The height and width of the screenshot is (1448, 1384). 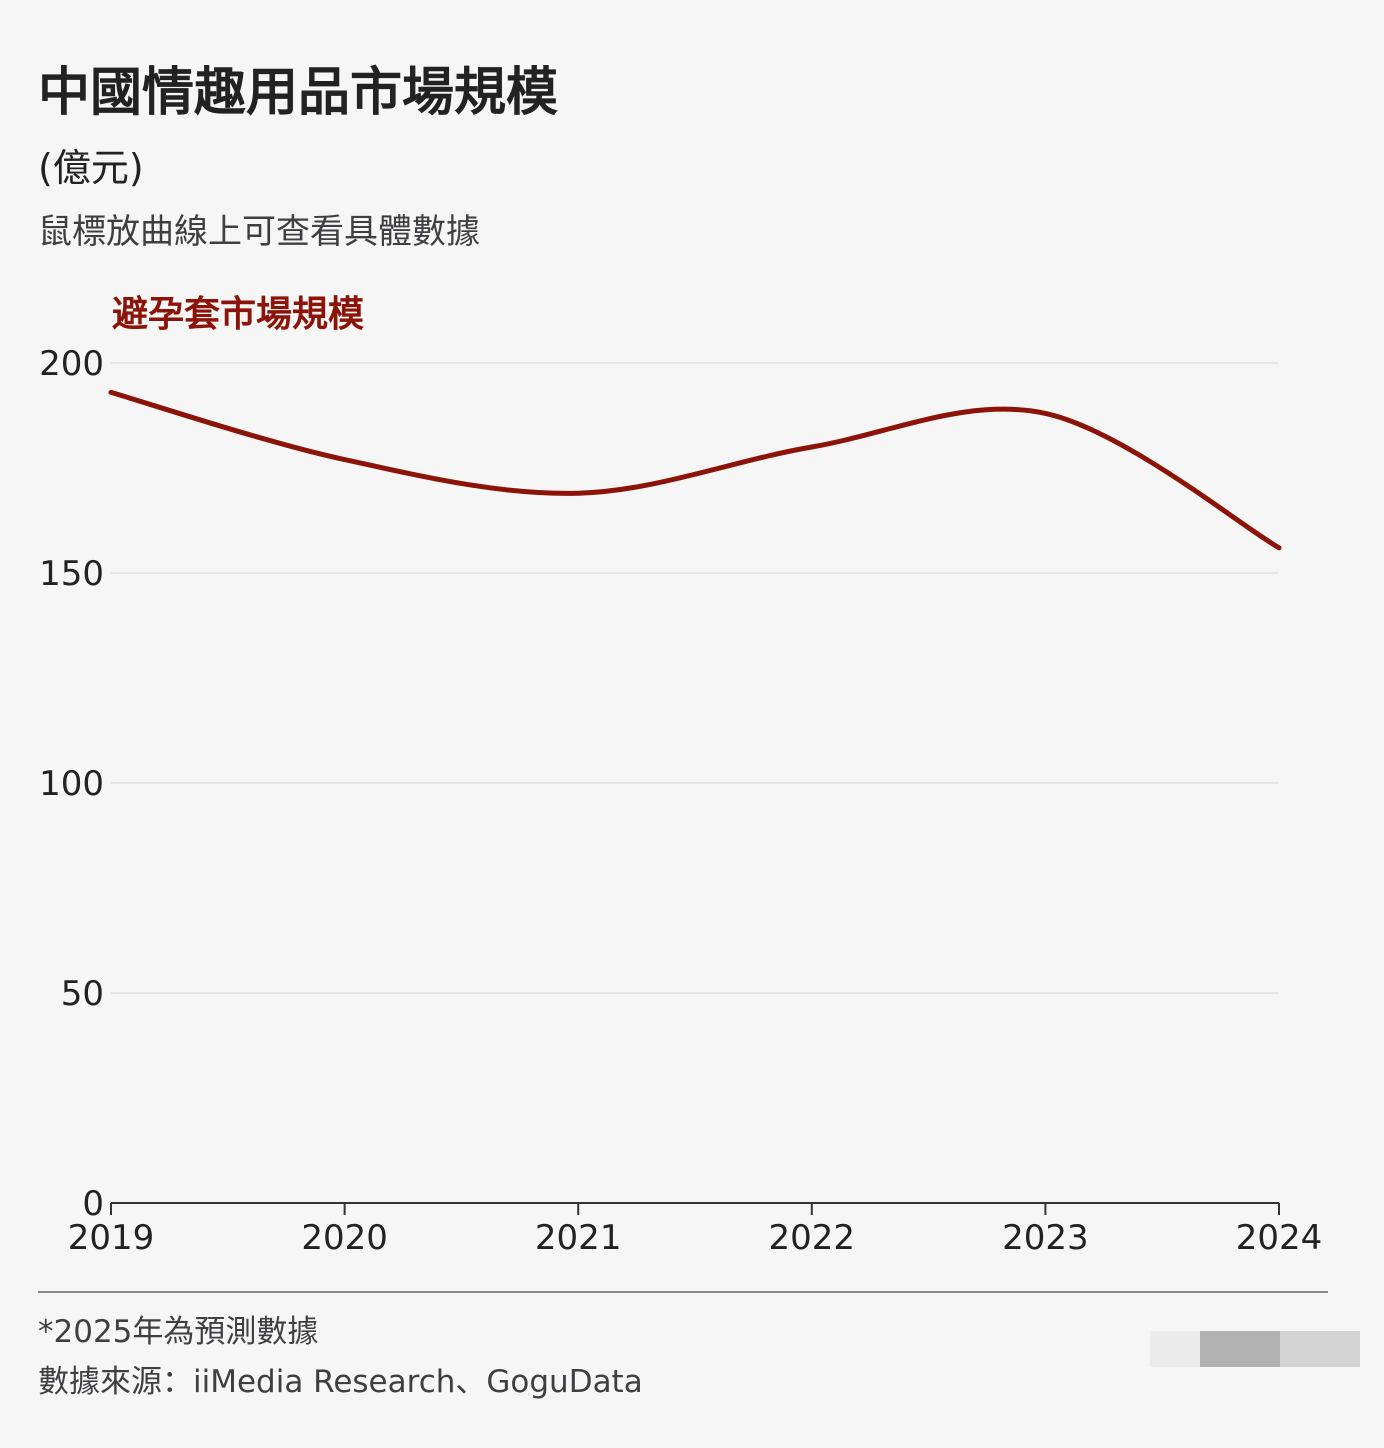 I want to click on chart-hint: 鼠標放曲線上可查看具體數據, so click(x=259, y=232).